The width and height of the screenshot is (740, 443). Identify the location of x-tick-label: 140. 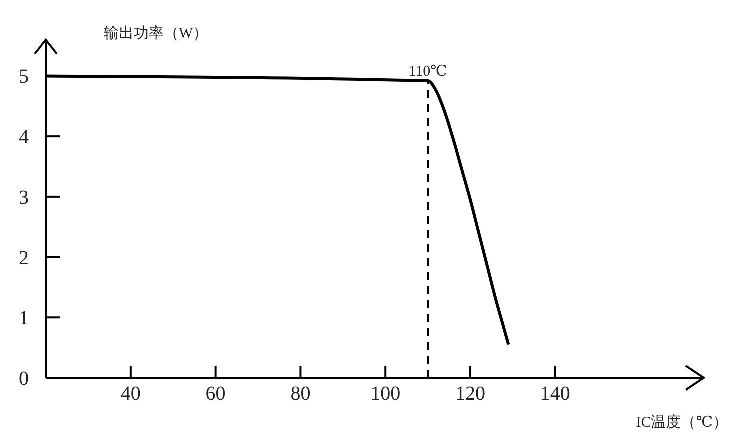
(555, 394).